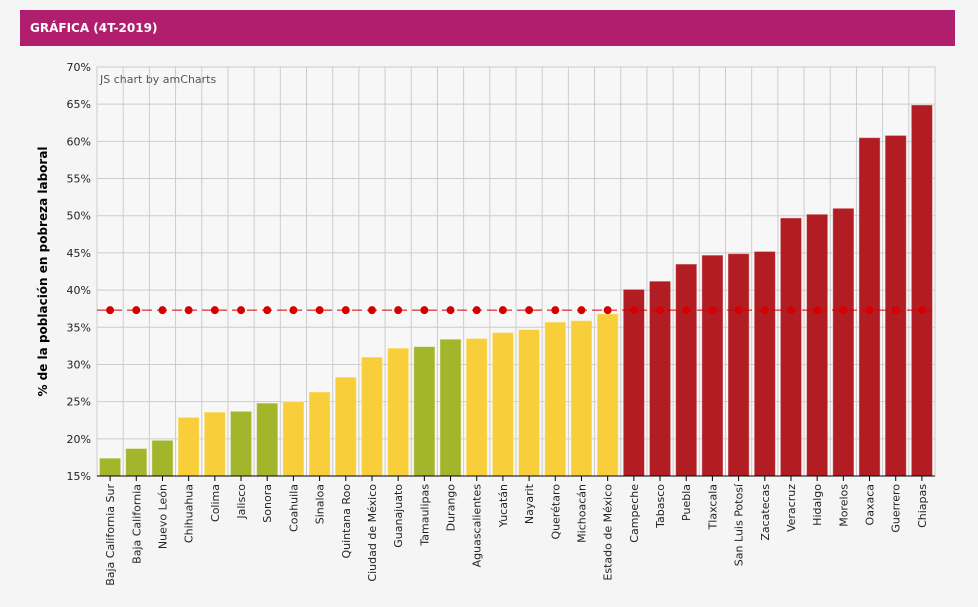 The width and height of the screenshot is (978, 607). What do you see at coordinates (712, 365) in the screenshot?
I see `bar-tlaxcala` at bounding box center [712, 365].